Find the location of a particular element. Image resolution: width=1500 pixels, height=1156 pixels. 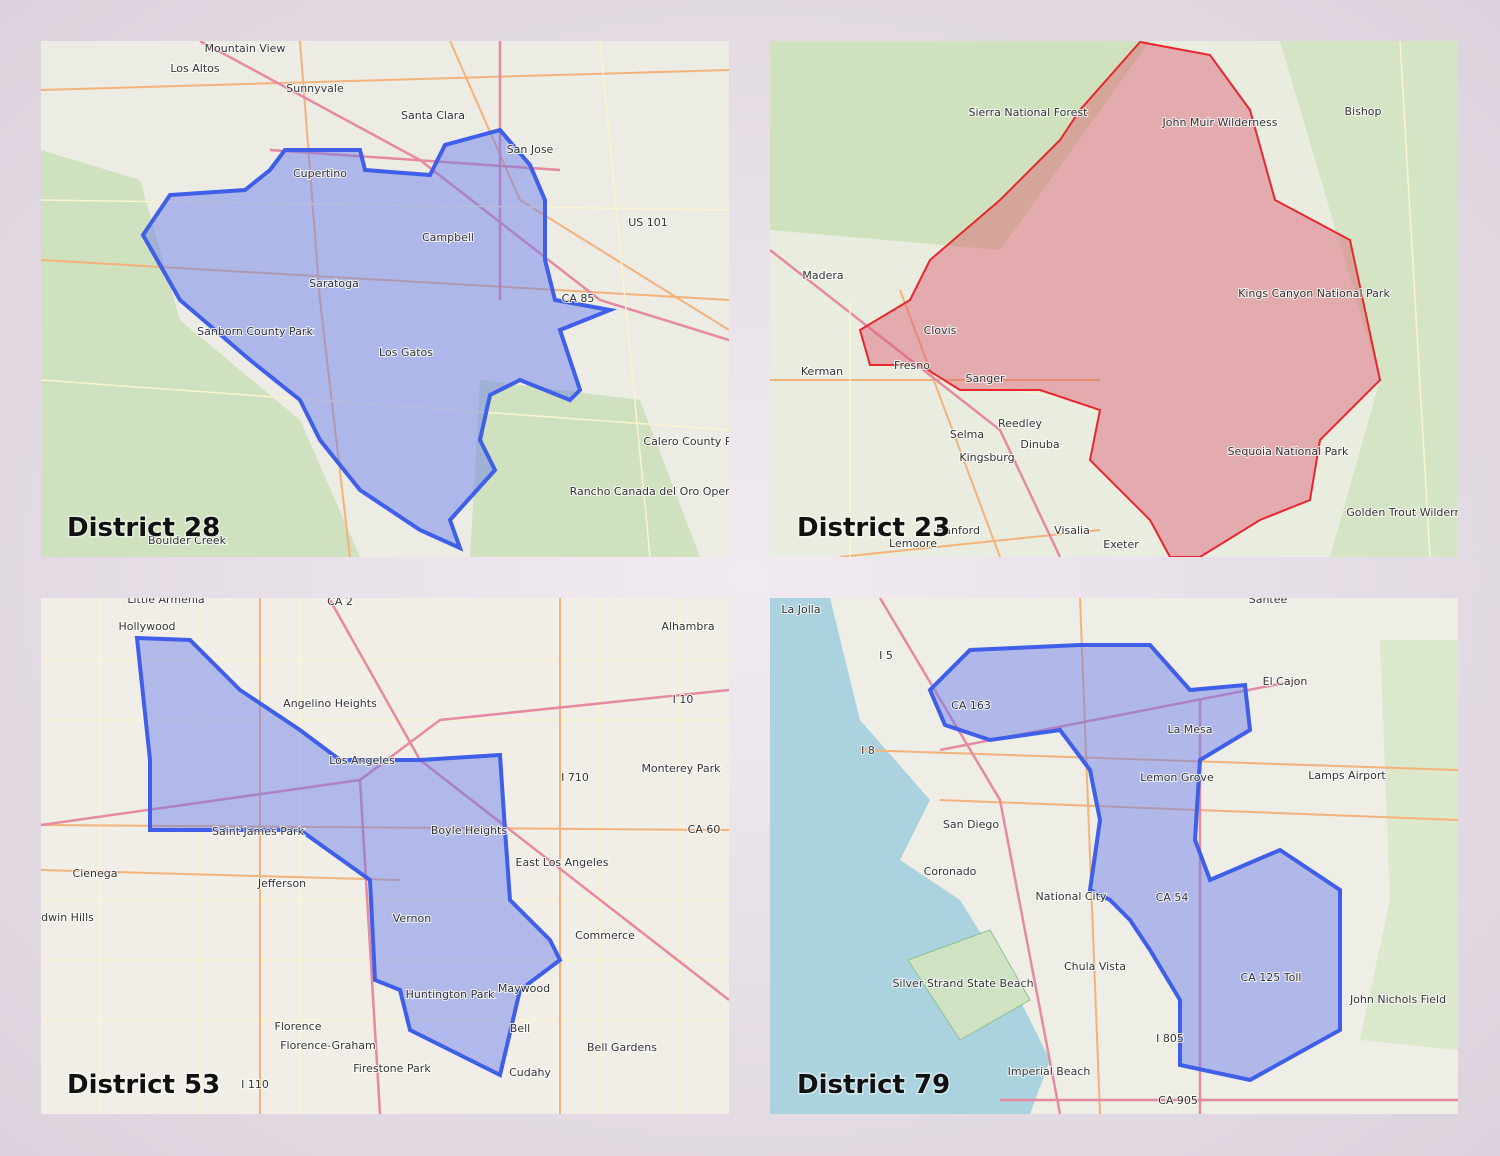

place-label: Sunnyvale is located at coordinates (315, 88).